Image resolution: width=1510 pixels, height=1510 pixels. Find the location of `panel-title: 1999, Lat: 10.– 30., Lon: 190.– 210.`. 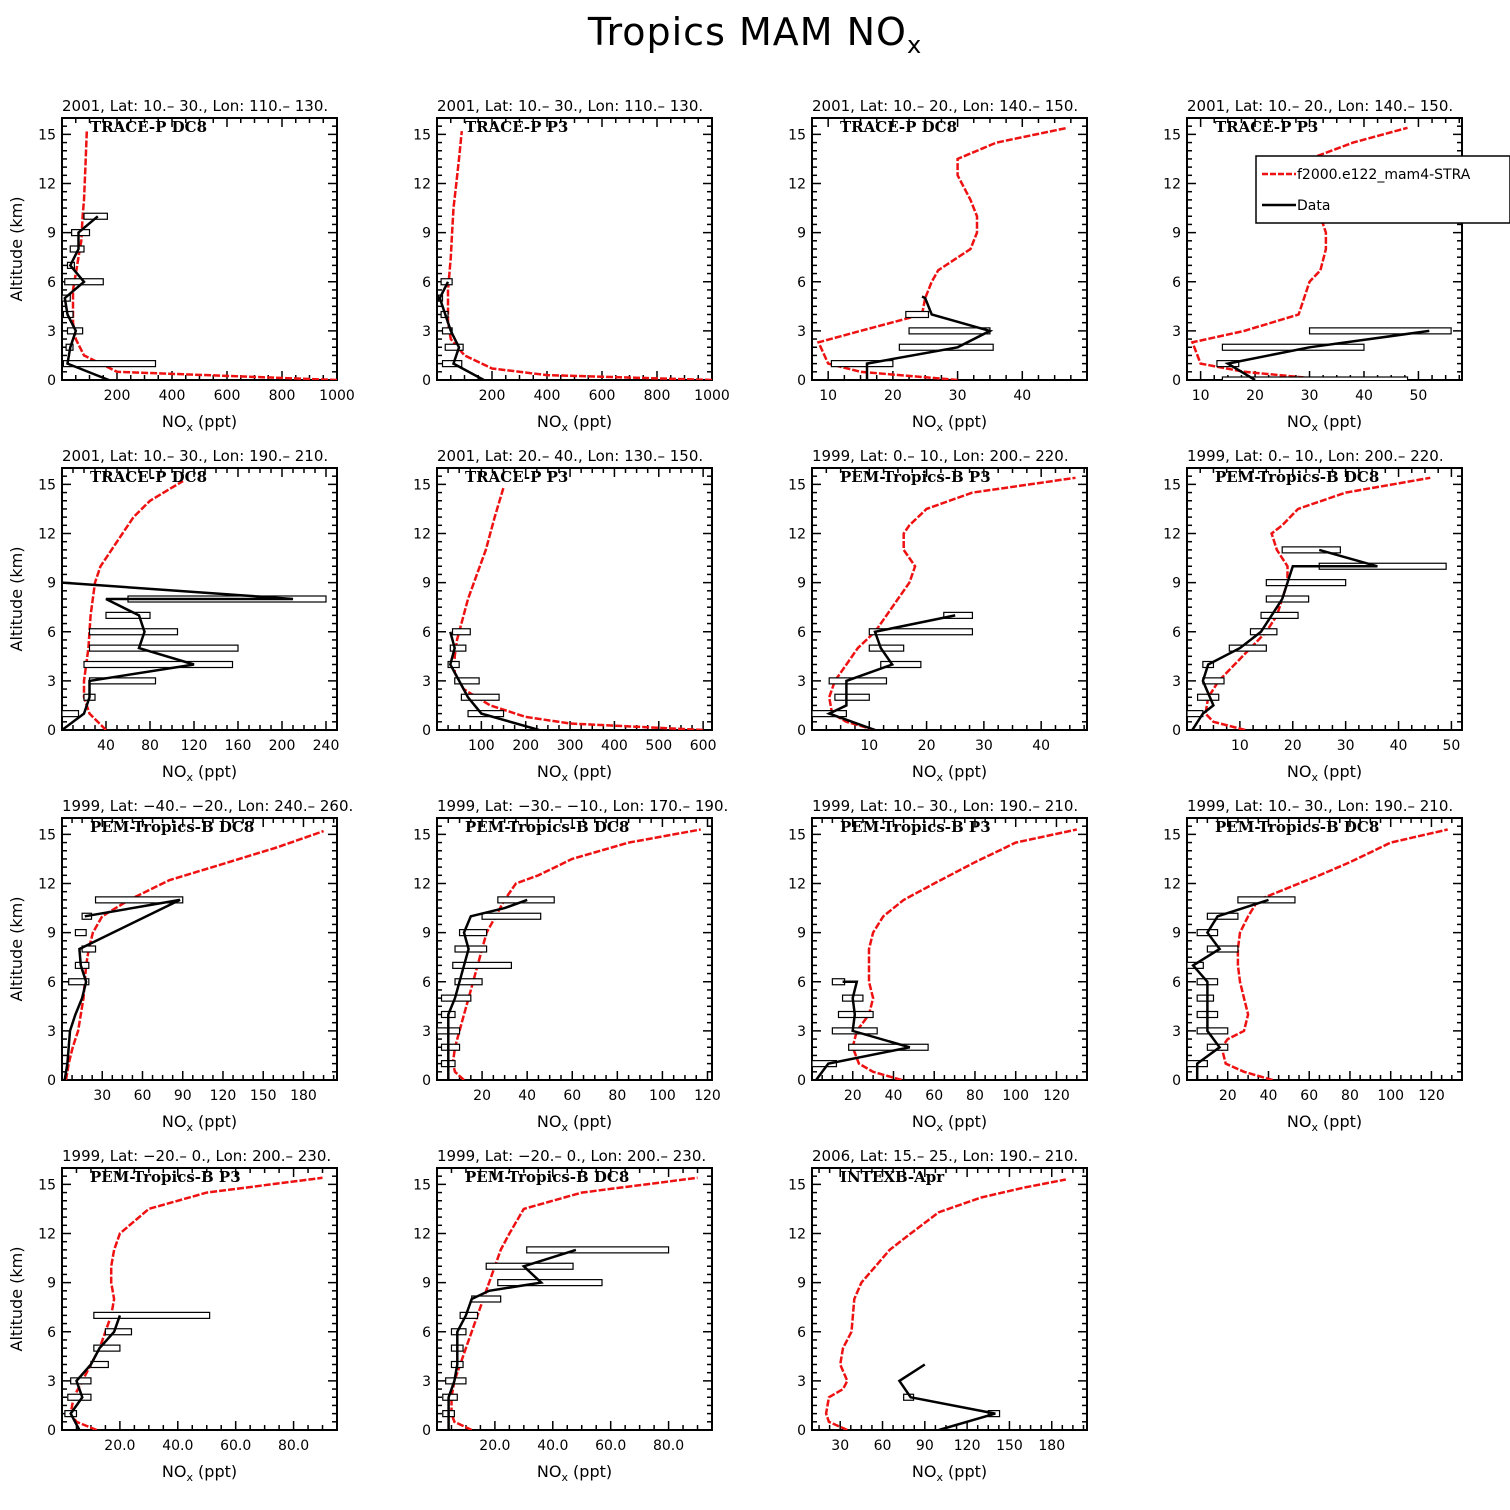

panel-title: 1999, Lat: 10.– 30., Lon: 190.– 210. is located at coordinates (945, 806).